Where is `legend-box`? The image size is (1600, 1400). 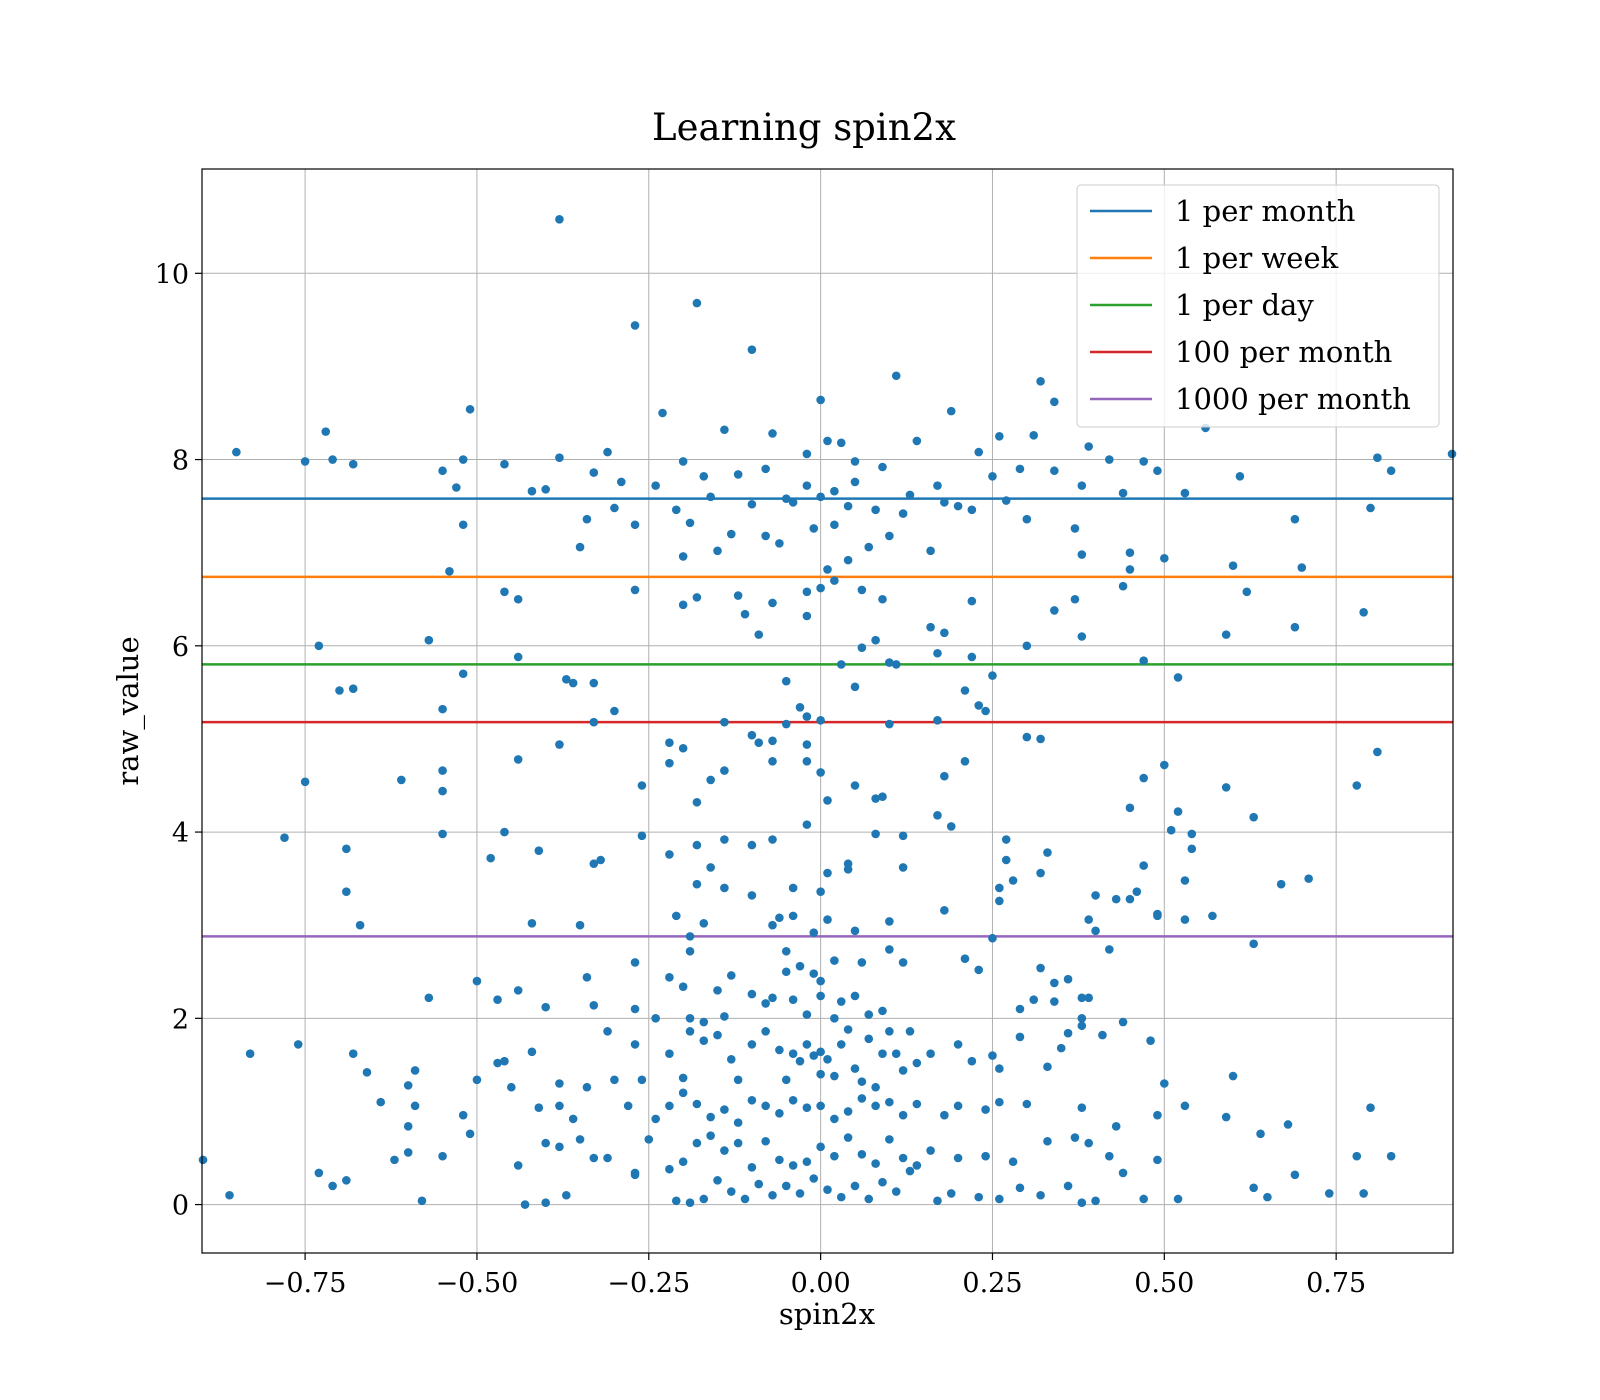 legend-box is located at coordinates (1258, 306).